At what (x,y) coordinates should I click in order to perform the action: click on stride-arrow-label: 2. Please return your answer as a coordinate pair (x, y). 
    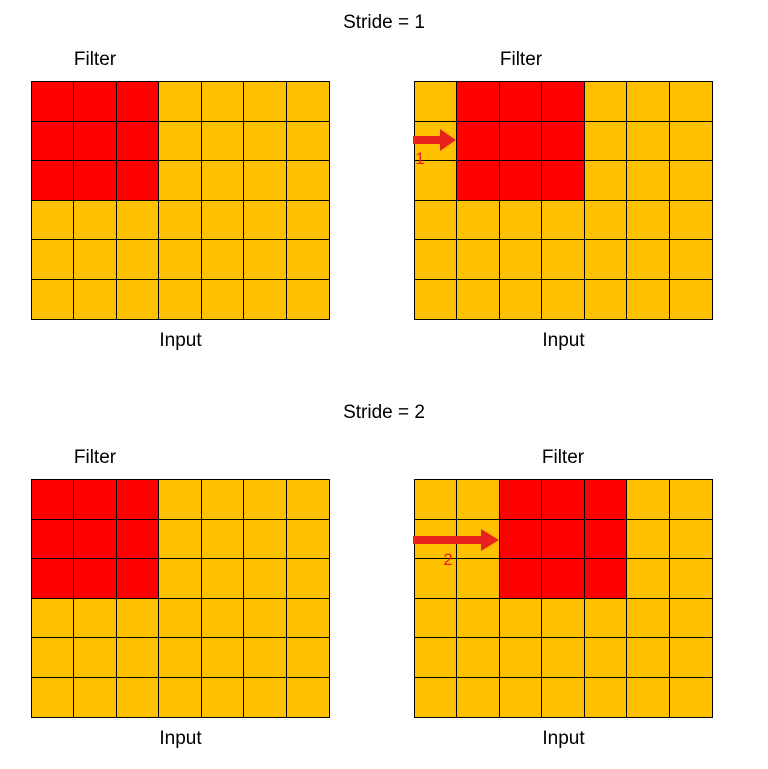
    Looking at the image, I should click on (448, 559).